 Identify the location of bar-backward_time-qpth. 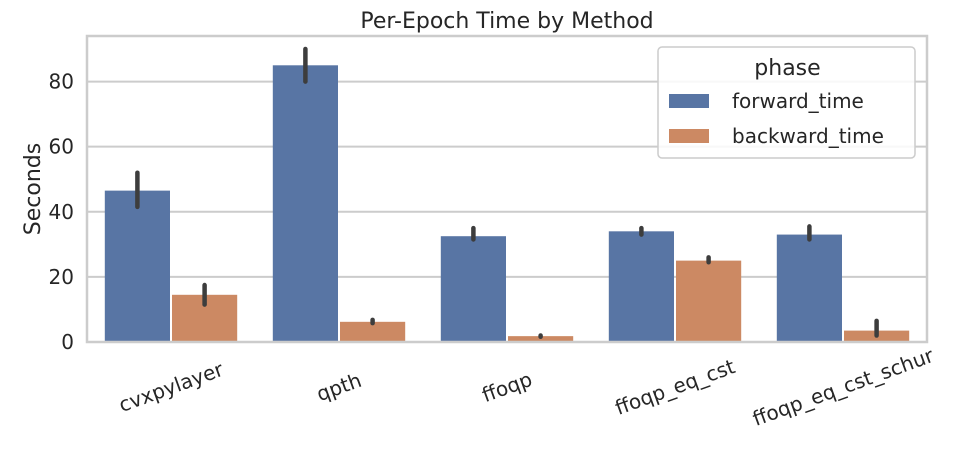
(373, 331).